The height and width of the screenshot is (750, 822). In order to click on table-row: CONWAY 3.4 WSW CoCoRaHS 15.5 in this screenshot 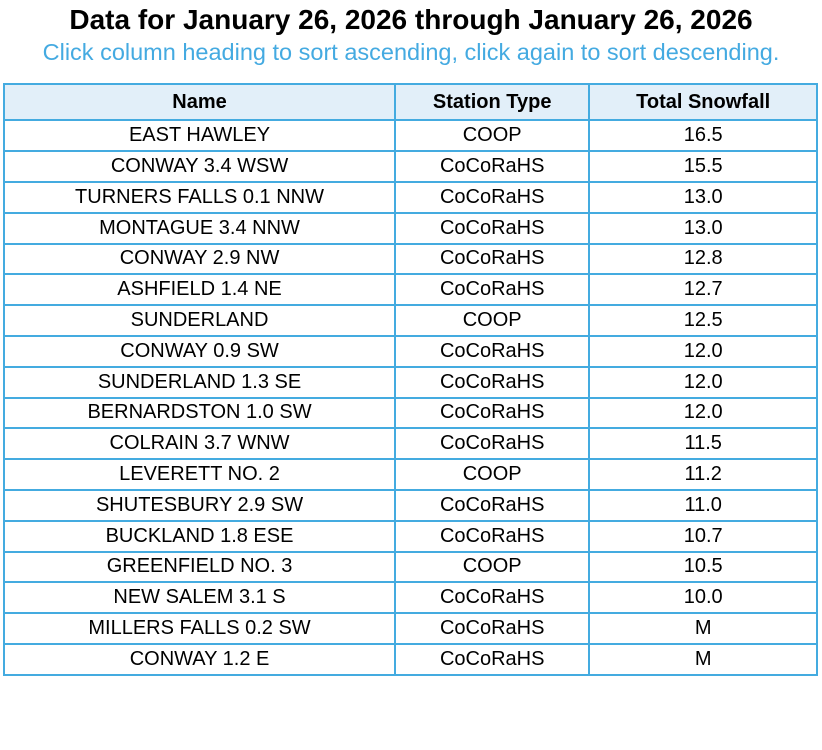, I will do `click(410, 166)`.